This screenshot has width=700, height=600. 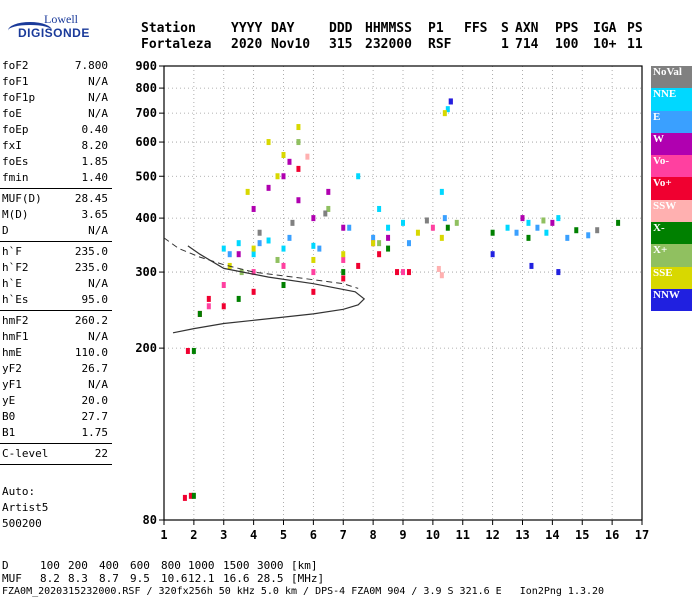 What do you see at coordinates (671, 300) in the screenshot?
I see `legend-nnw: NNW` at bounding box center [671, 300].